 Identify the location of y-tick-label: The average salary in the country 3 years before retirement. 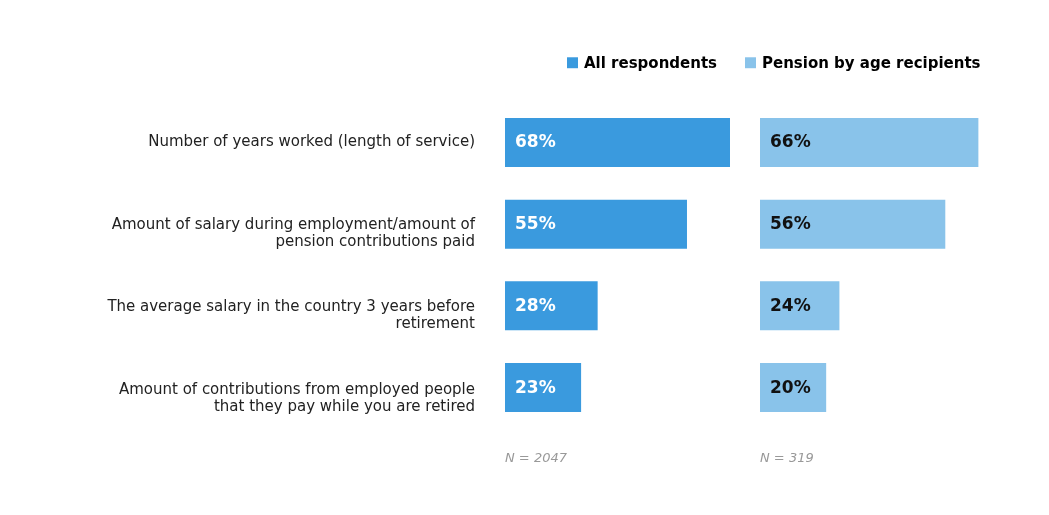
(291, 315).